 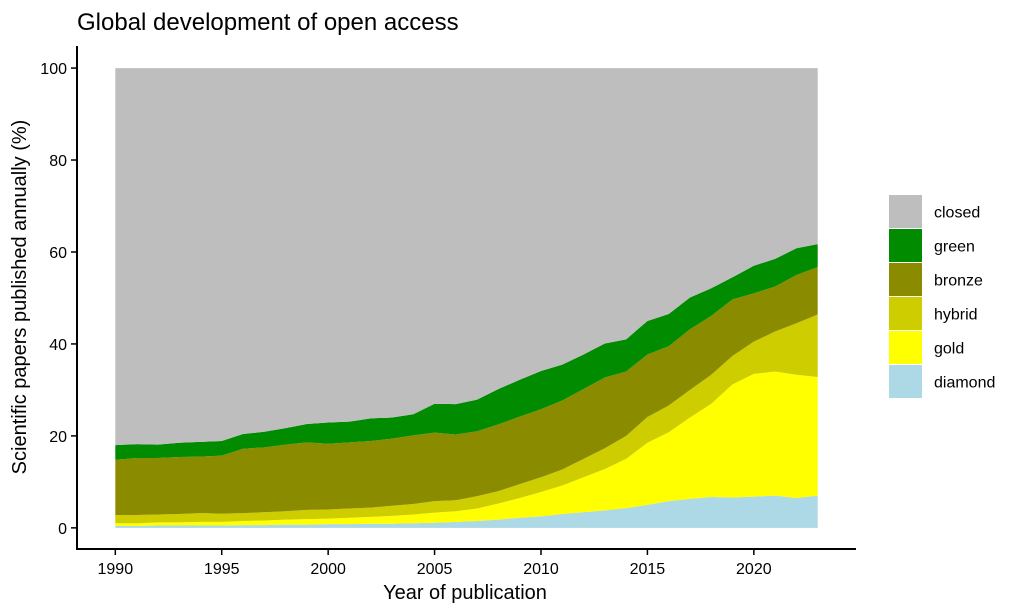 What do you see at coordinates (954, 247) in the screenshot?
I see `legend-label-green: green` at bounding box center [954, 247].